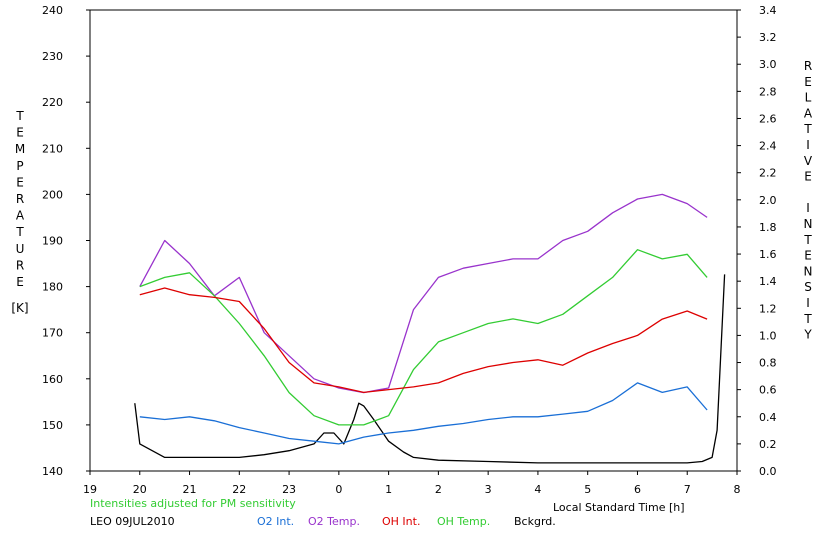 The width and height of the screenshot is (828, 535). What do you see at coordinates (52, 56) in the screenshot?
I see `y-left-tick-label: 230` at bounding box center [52, 56].